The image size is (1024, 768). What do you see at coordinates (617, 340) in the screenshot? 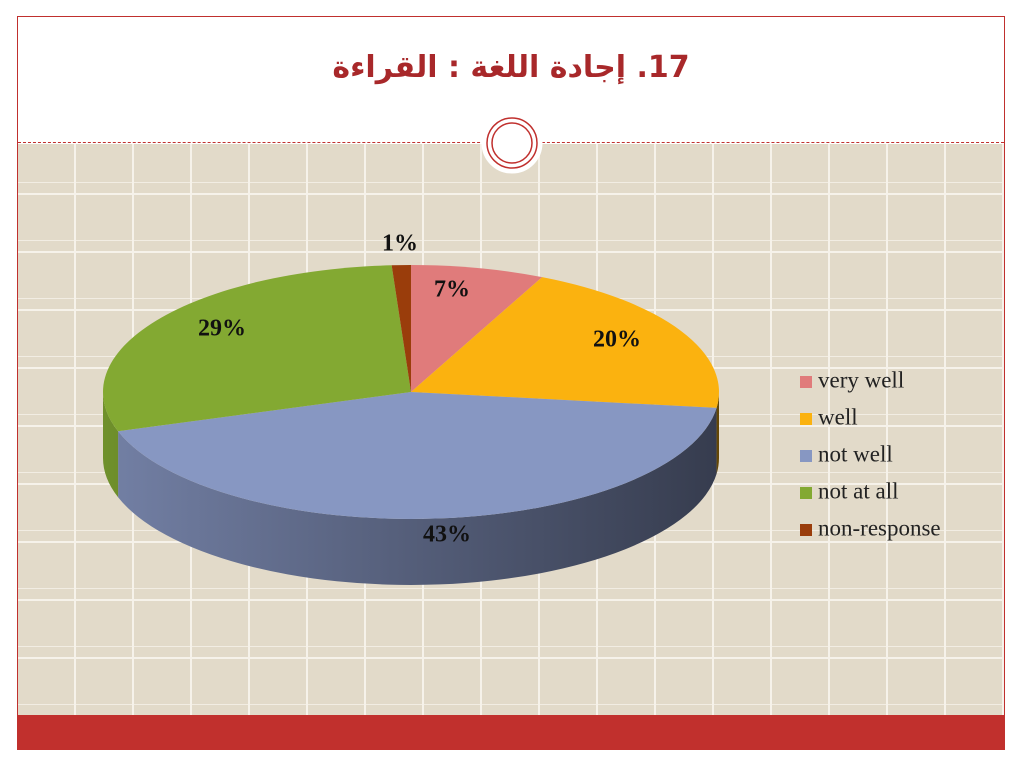
I see `data-label: 20%` at bounding box center [617, 340].